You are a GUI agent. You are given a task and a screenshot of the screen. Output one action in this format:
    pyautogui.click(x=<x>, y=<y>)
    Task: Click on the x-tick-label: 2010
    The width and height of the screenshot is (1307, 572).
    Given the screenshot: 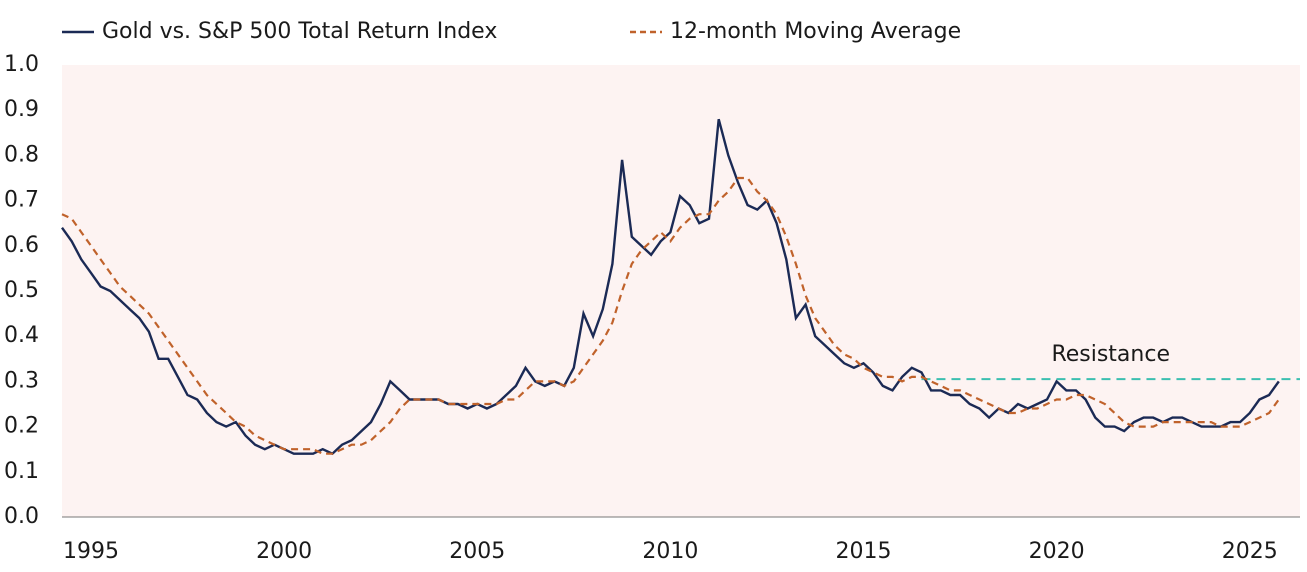 What is the action you would take?
    pyautogui.click(x=670, y=551)
    